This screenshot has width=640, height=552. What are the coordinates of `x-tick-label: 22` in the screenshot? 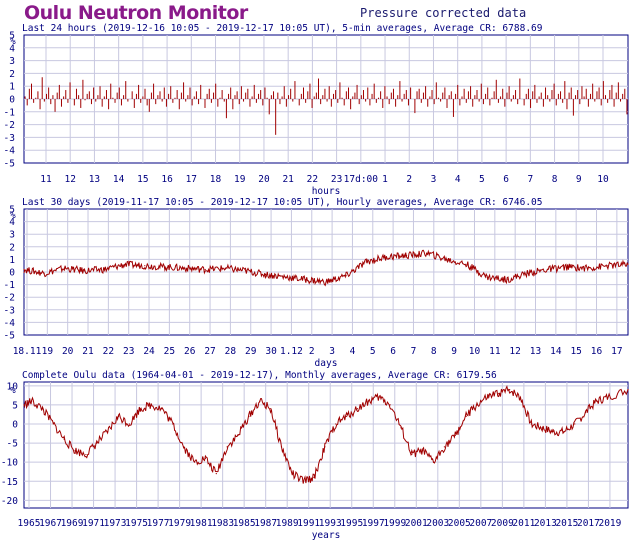 It's located at (312, 179).